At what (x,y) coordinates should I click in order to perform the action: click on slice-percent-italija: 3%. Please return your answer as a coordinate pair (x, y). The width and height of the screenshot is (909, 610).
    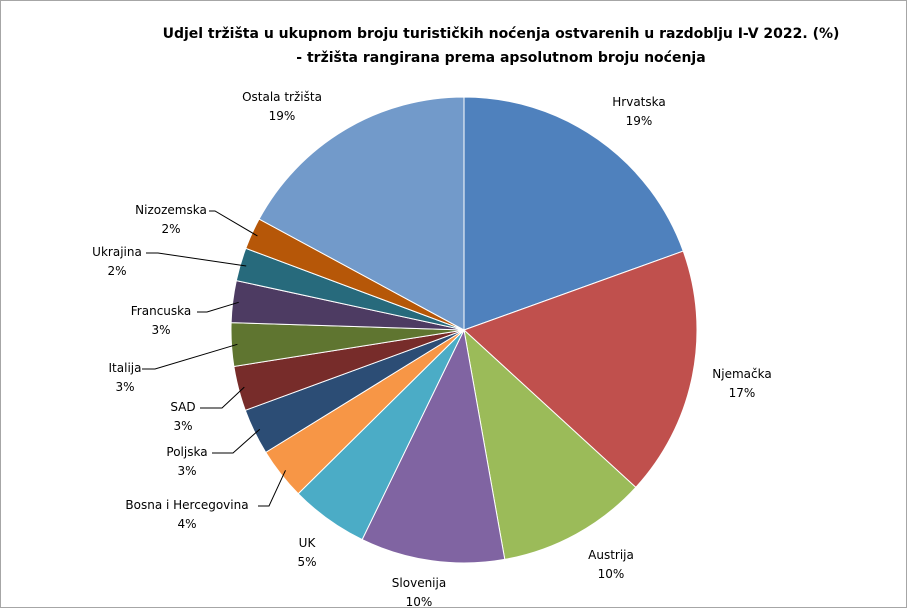
    Looking at the image, I should click on (124, 387).